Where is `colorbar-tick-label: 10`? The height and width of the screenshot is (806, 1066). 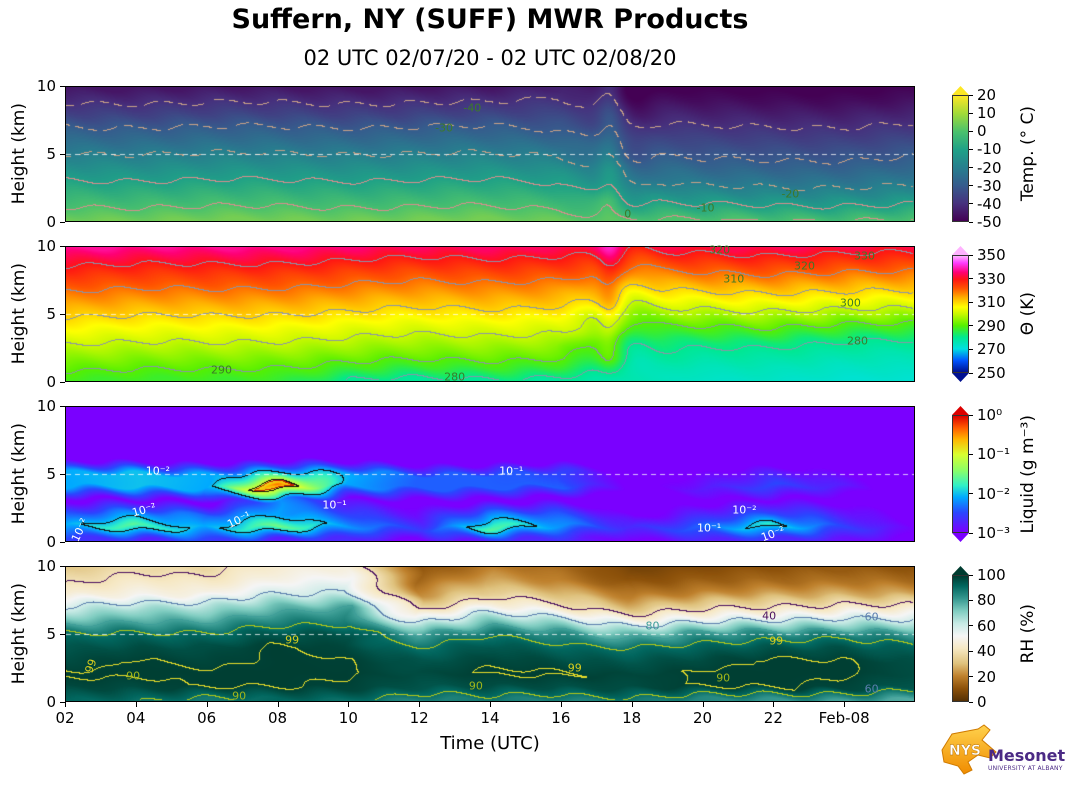
colorbar-tick-label: 10 is located at coordinates (987, 113).